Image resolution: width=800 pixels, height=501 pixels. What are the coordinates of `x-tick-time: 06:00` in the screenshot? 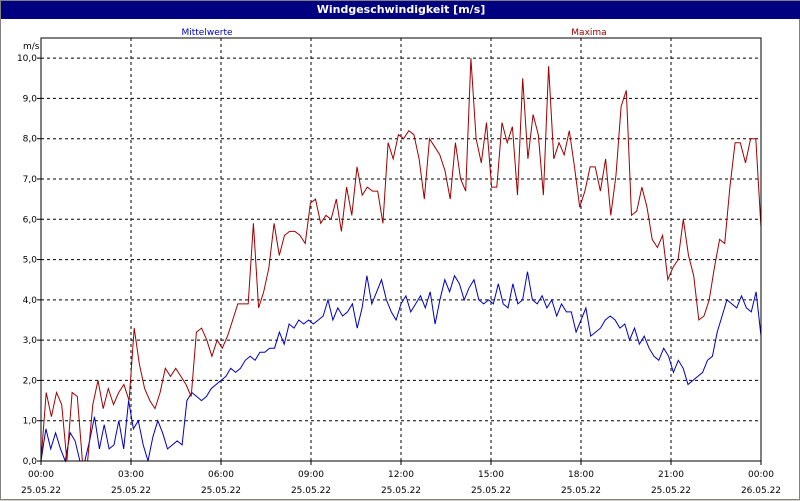 It's located at (221, 475).